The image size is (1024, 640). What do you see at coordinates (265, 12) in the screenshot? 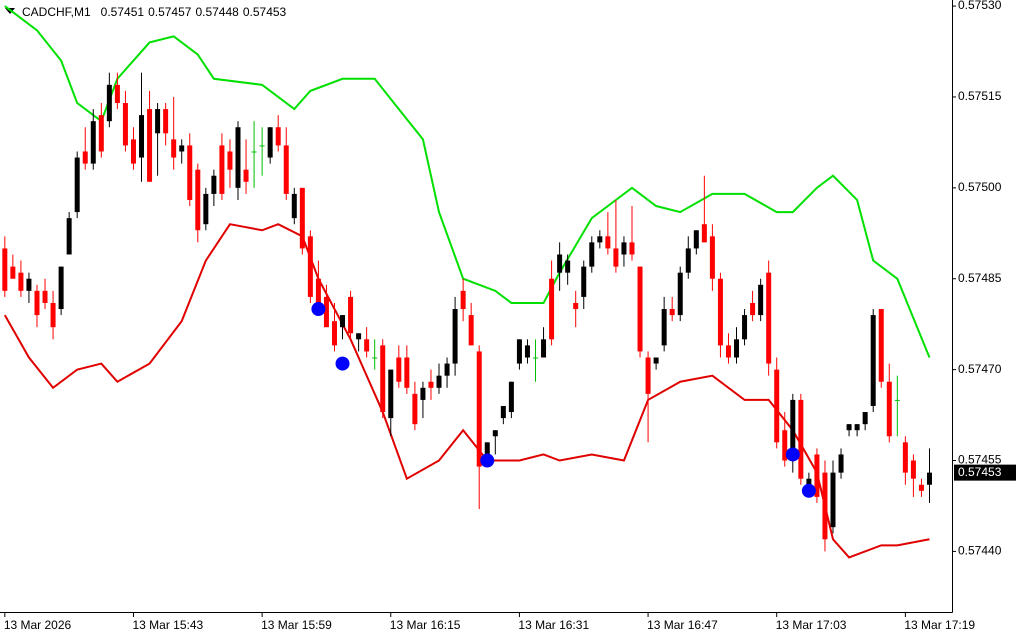
I see `header-value: 0.57453` at bounding box center [265, 12].